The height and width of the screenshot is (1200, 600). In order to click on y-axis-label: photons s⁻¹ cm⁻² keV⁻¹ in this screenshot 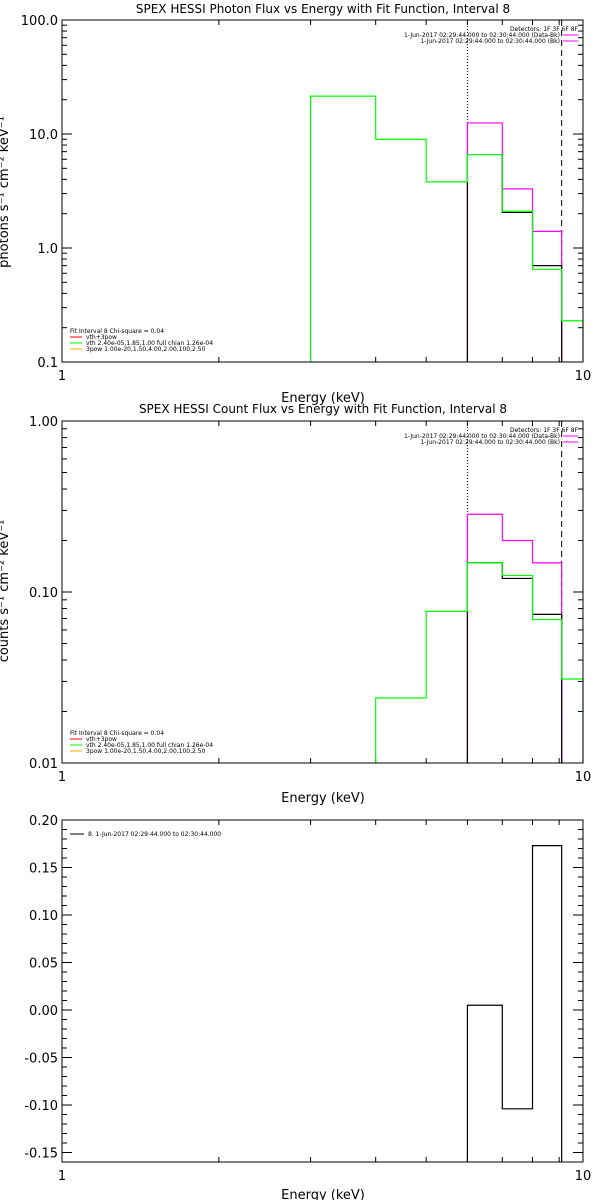, I will do `click(6, 192)`.